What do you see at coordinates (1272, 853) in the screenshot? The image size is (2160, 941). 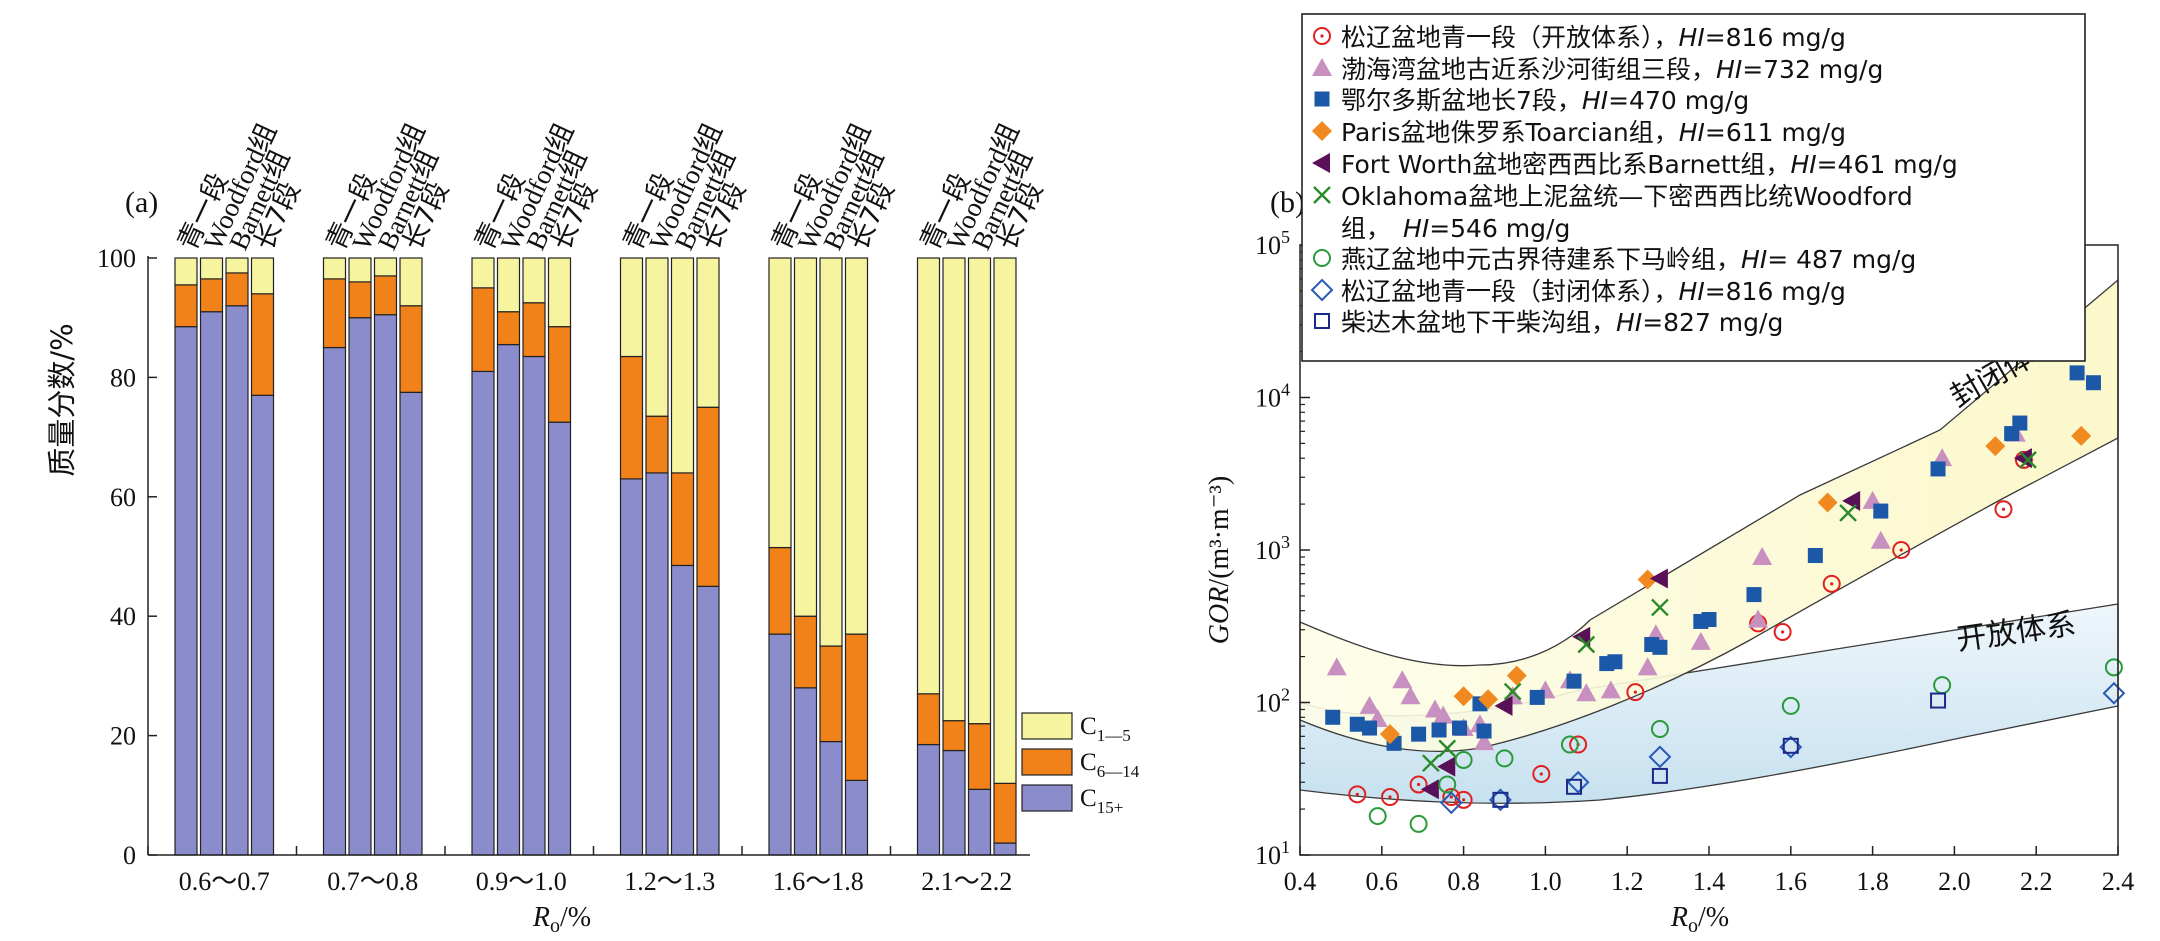 I see `scatter-y-tick-label: 10¹` at bounding box center [1272, 853].